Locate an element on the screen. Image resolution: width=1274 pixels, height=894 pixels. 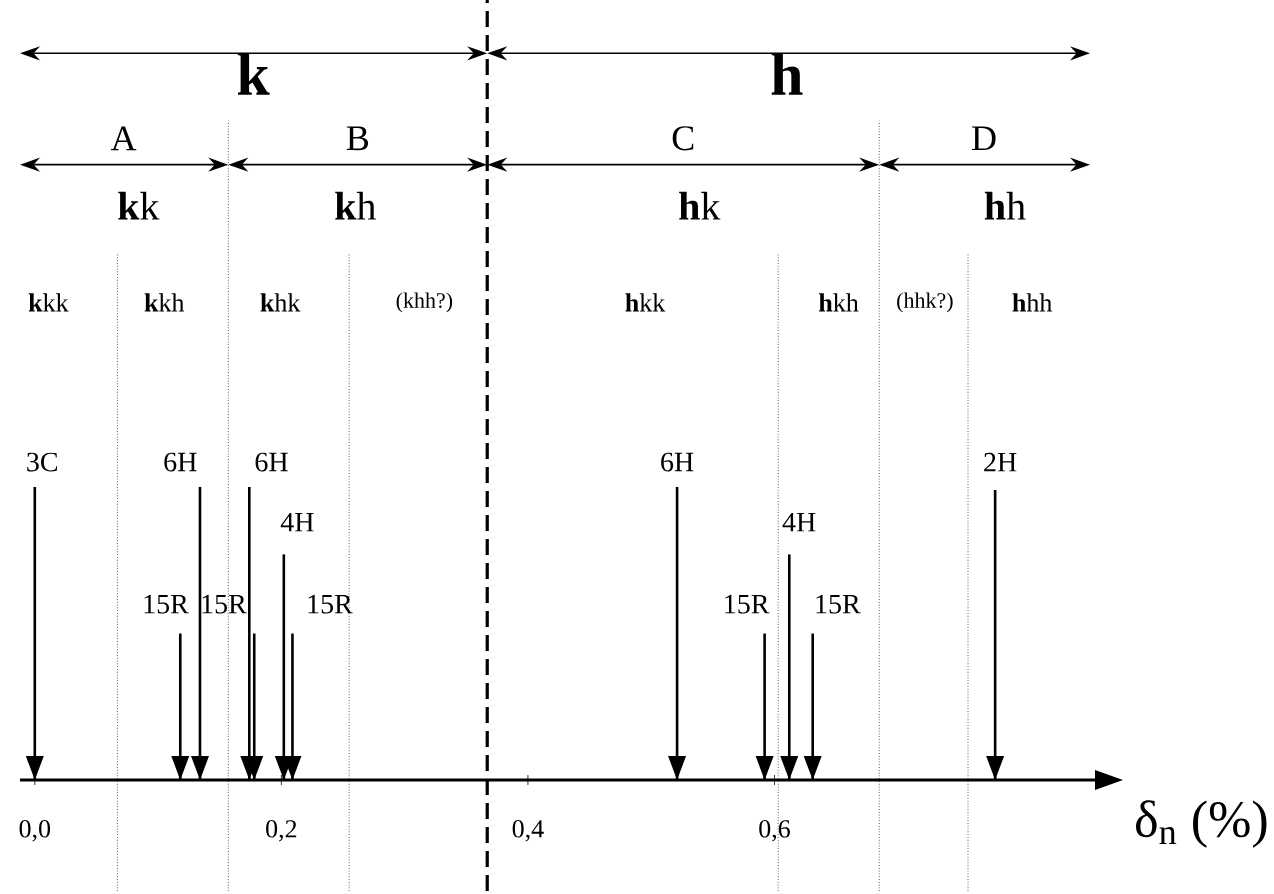
text: 3C is located at coordinates (42, 462).